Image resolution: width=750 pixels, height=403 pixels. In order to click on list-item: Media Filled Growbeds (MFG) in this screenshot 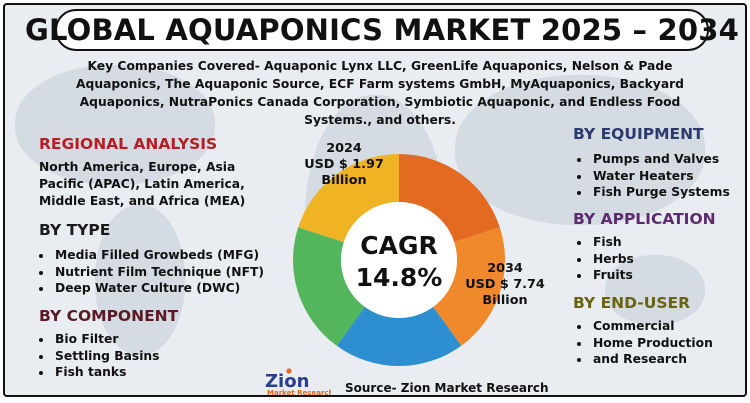, I will do `click(158, 255)`.